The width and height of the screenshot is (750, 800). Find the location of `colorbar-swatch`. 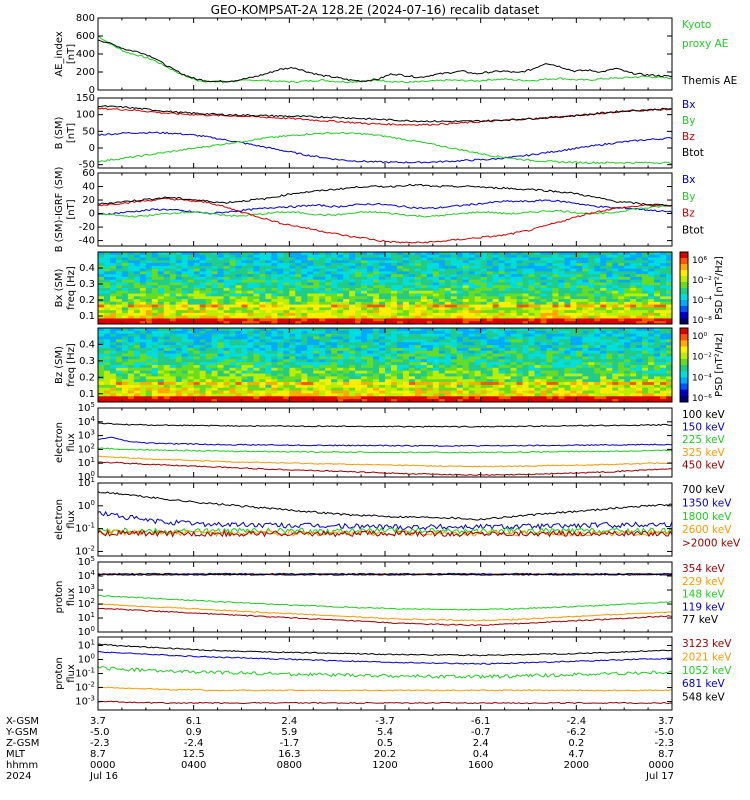

colorbar-swatch is located at coordinates (684, 303).